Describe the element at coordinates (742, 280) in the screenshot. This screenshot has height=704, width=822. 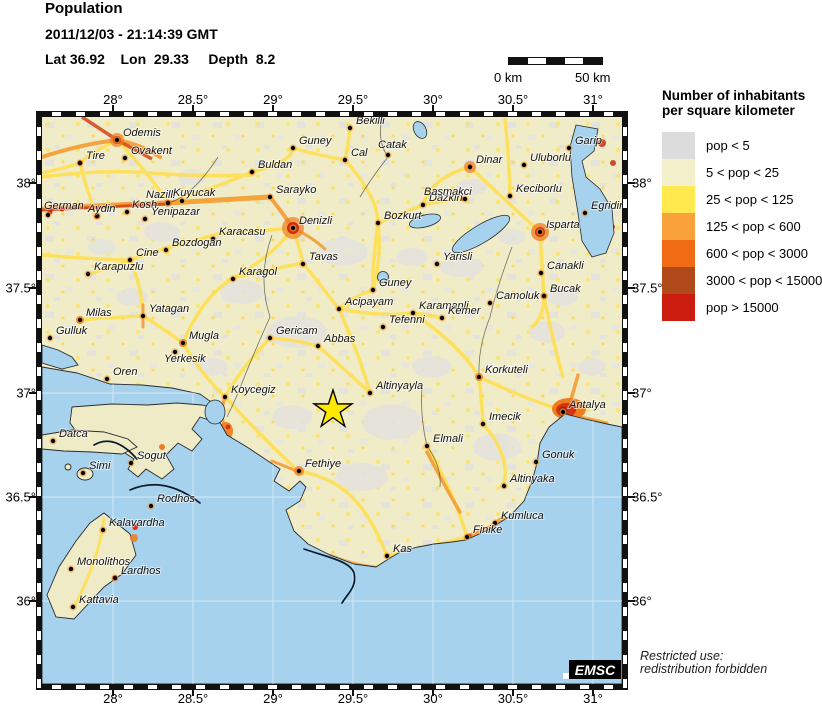
I see `legend-item: 3000 < pop < 15000` at that location.